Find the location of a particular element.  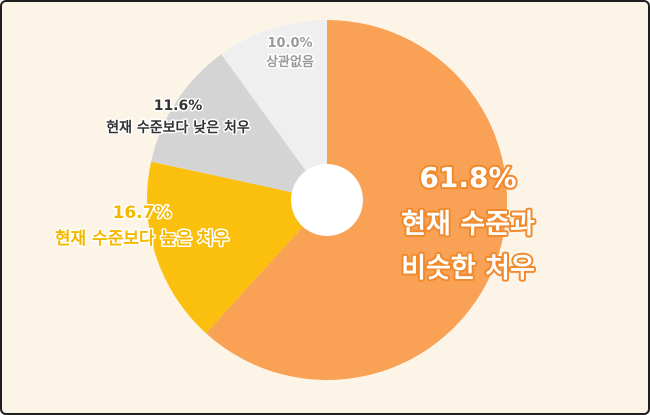

slice-category-1-line-1: 현재 수준과 is located at coordinates (468, 224).